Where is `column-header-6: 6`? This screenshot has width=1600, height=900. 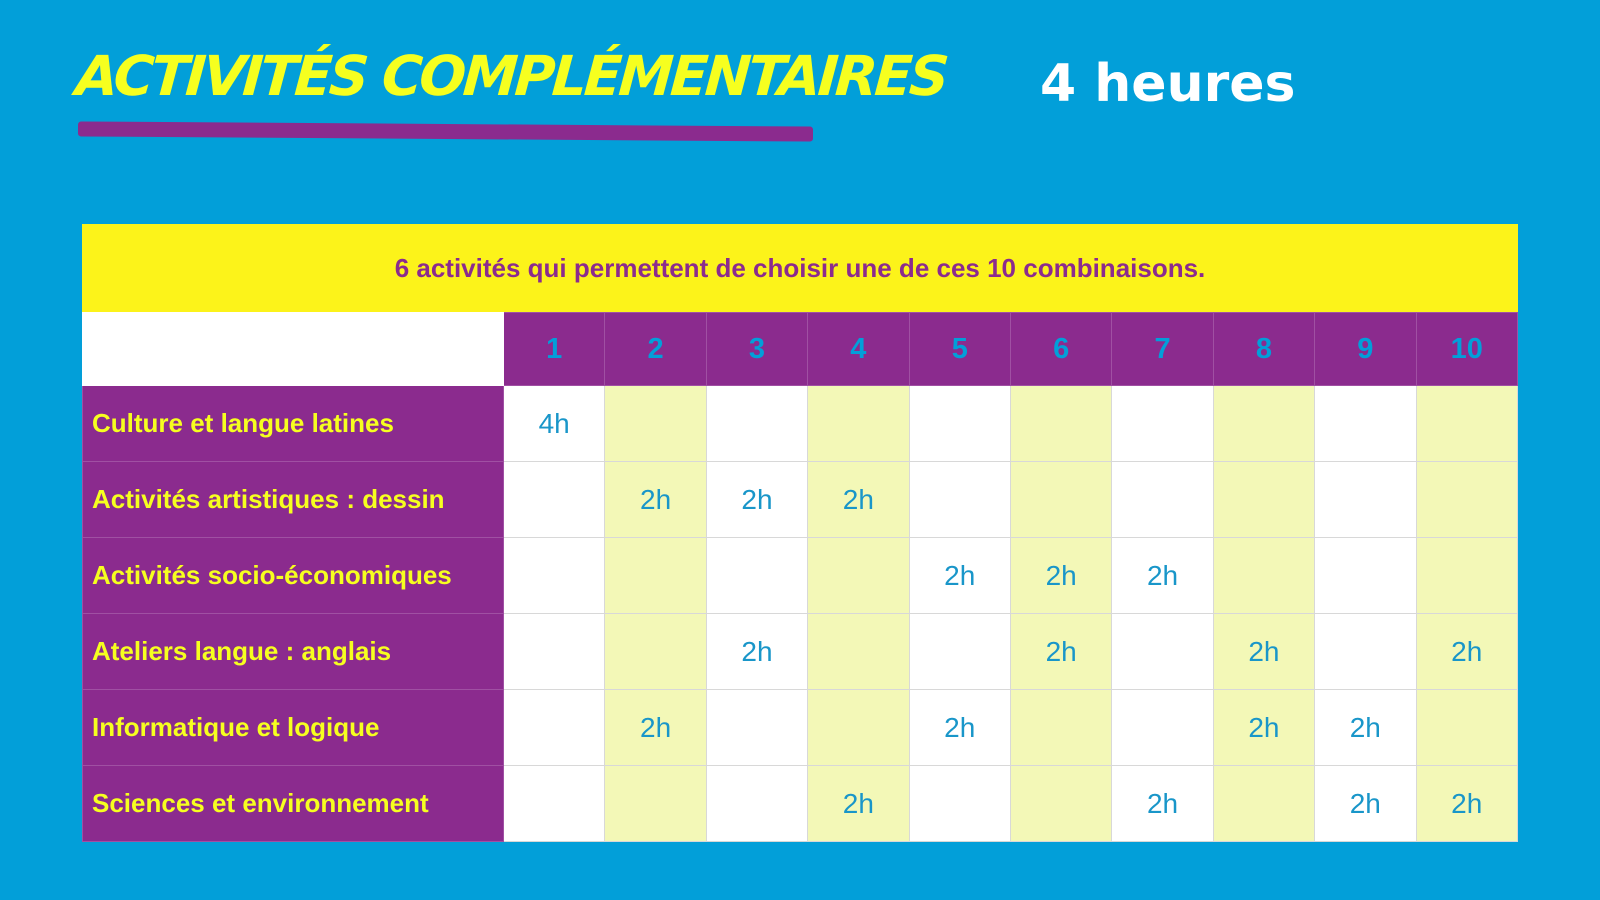 column-header-6: 6 is located at coordinates (1061, 349).